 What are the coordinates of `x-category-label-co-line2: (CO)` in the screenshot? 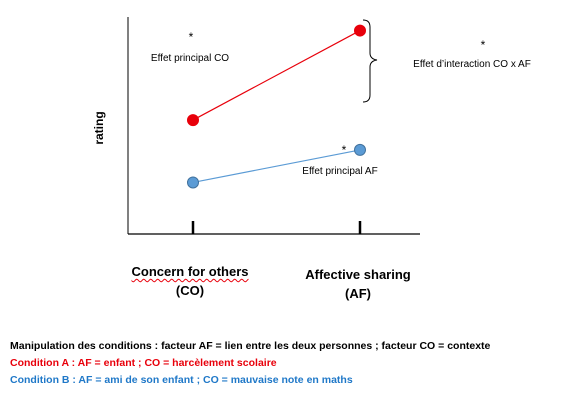 It's located at (190, 290).